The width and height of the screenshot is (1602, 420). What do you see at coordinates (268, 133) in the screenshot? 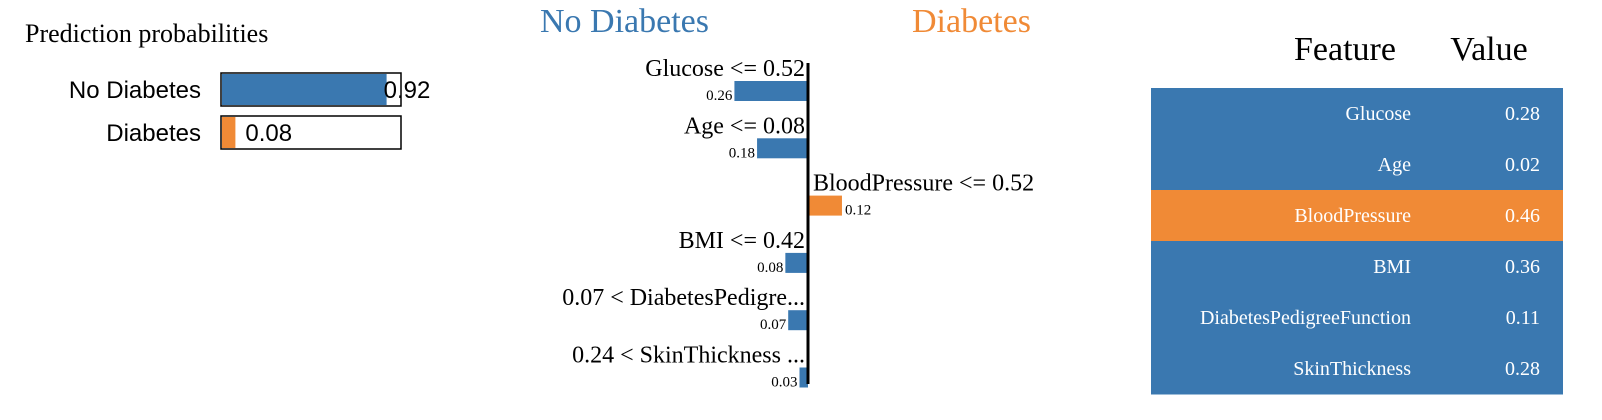
I see `prediction-value: 0.08` at bounding box center [268, 133].